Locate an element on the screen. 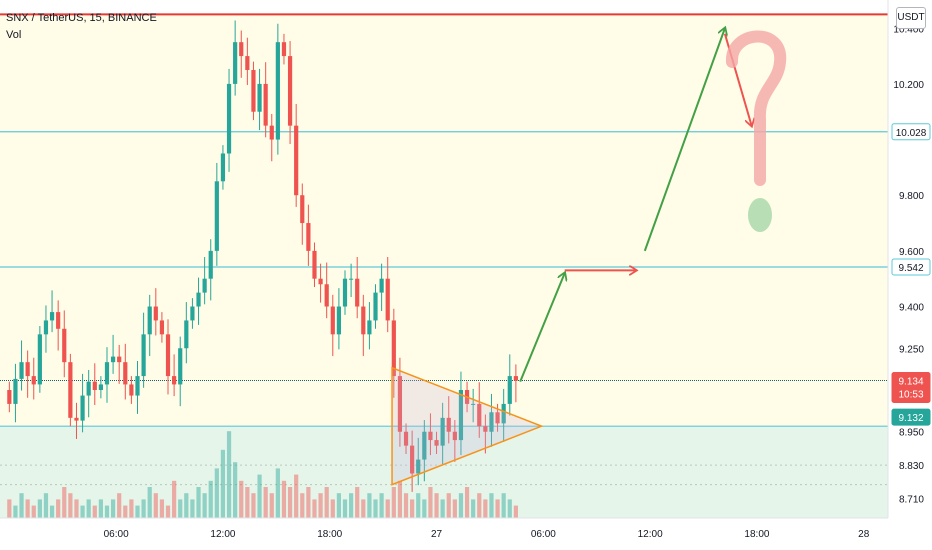 The height and width of the screenshot is (550, 932). price-marker-label: 9.134 is located at coordinates (910, 382).